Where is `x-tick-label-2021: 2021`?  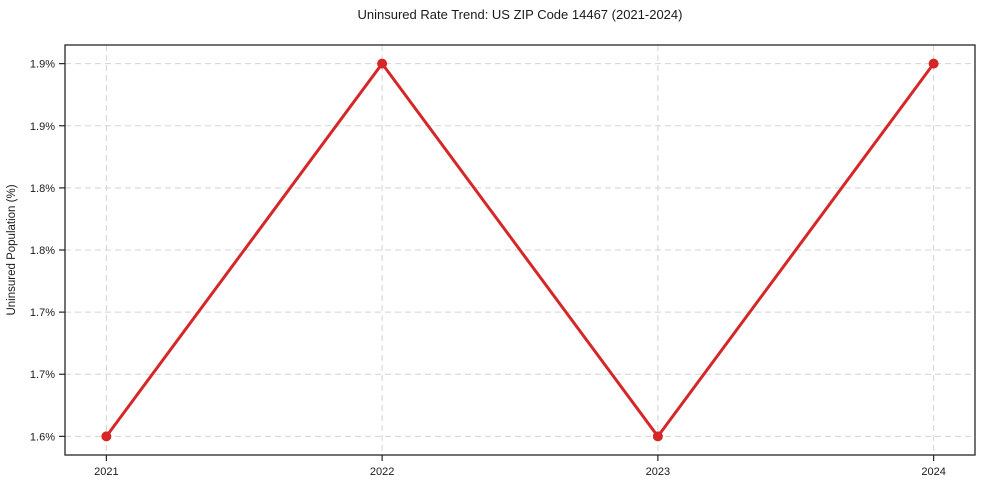
x-tick-label-2021: 2021 is located at coordinates (106, 472).